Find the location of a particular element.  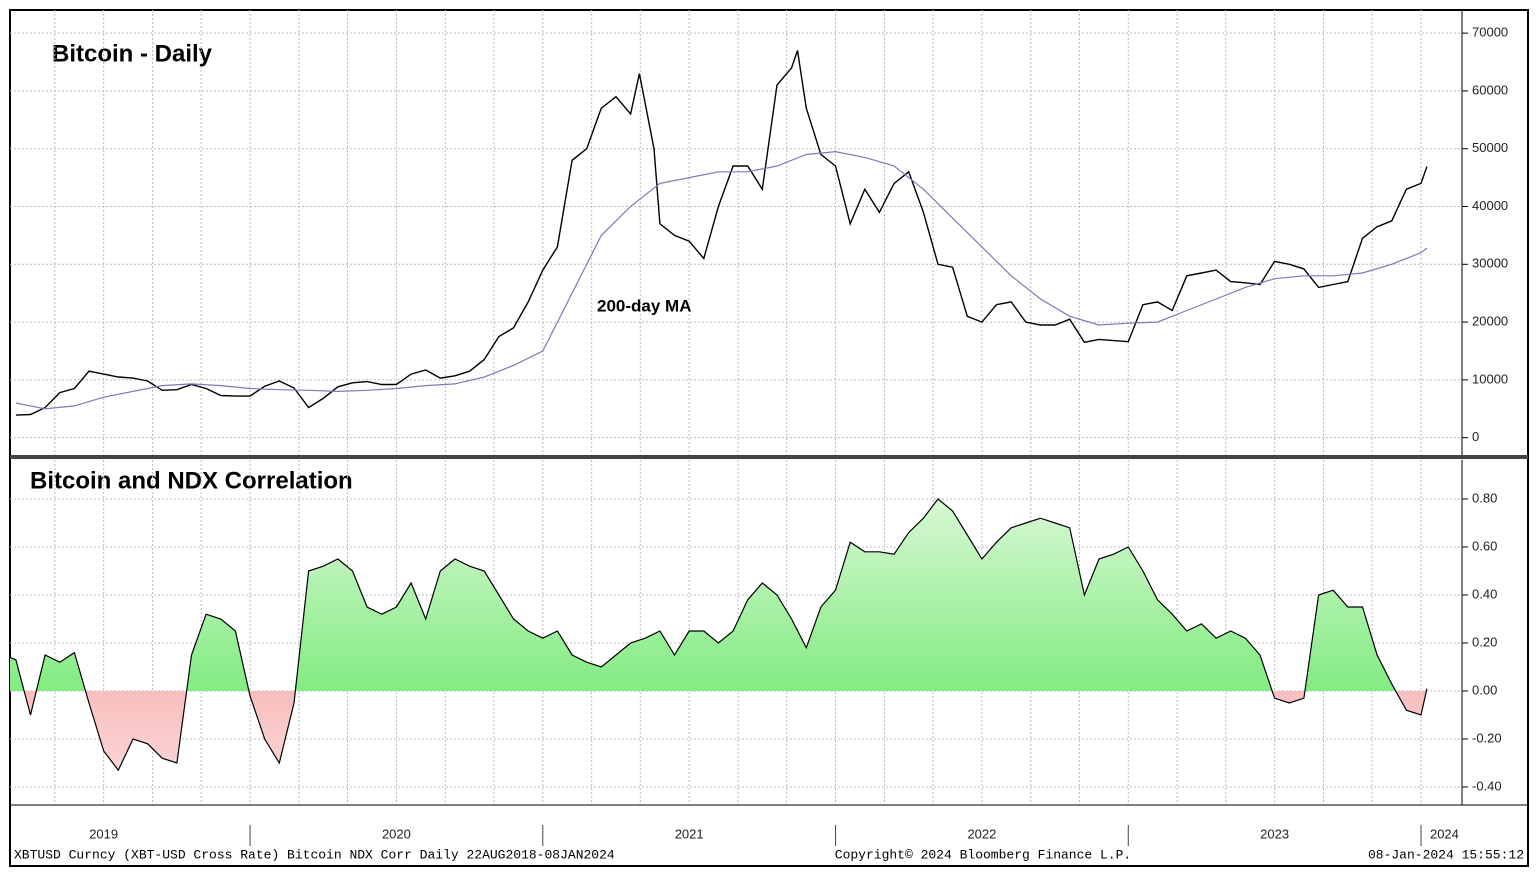

y-tick-label: 60000 is located at coordinates (1490, 89).